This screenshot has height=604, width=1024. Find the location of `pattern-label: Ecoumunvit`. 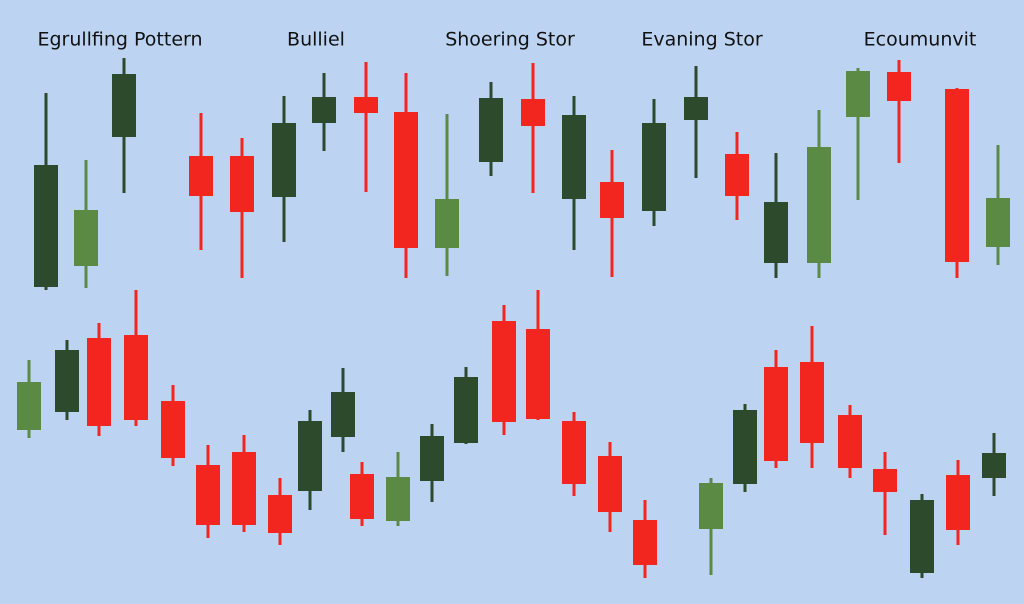

pattern-label: Ecoumunvit is located at coordinates (920, 40).